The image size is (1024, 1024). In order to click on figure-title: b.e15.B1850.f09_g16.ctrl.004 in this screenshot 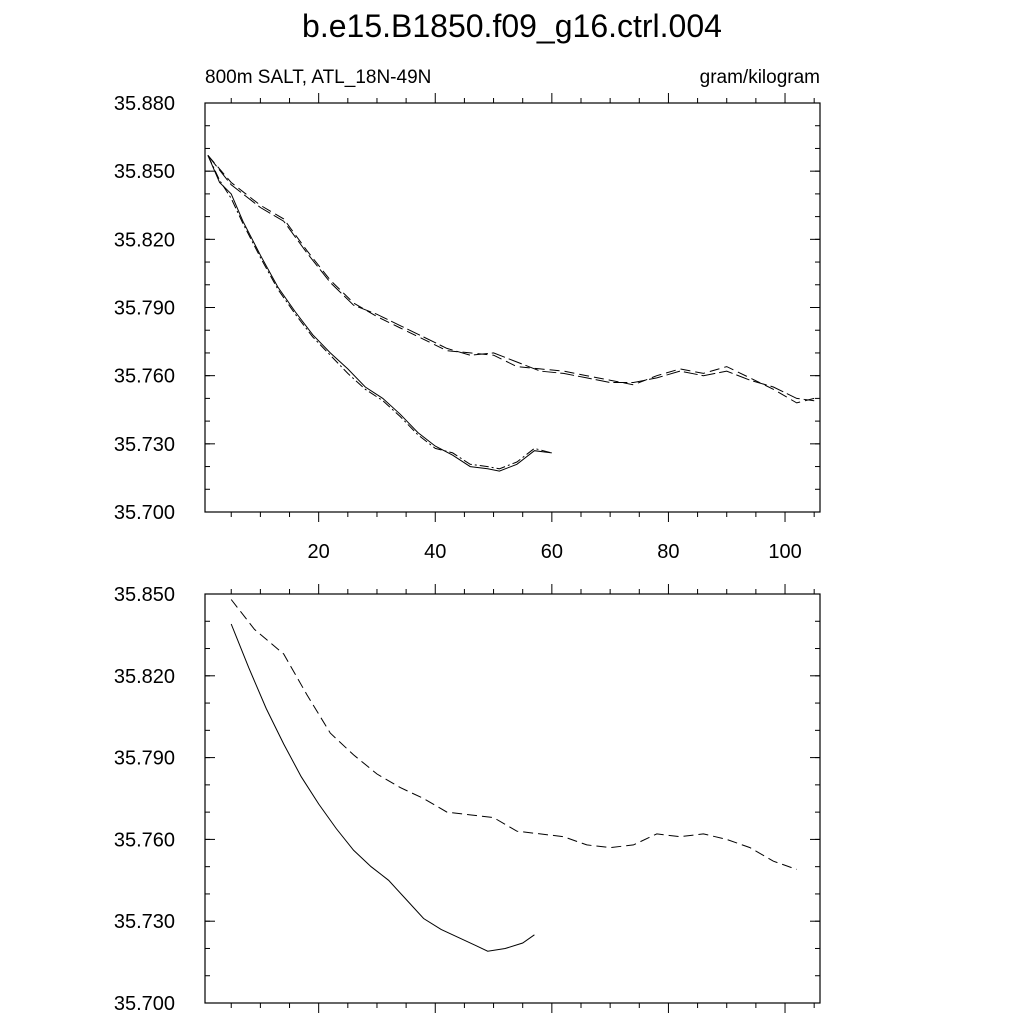, I will do `click(512, 26)`.